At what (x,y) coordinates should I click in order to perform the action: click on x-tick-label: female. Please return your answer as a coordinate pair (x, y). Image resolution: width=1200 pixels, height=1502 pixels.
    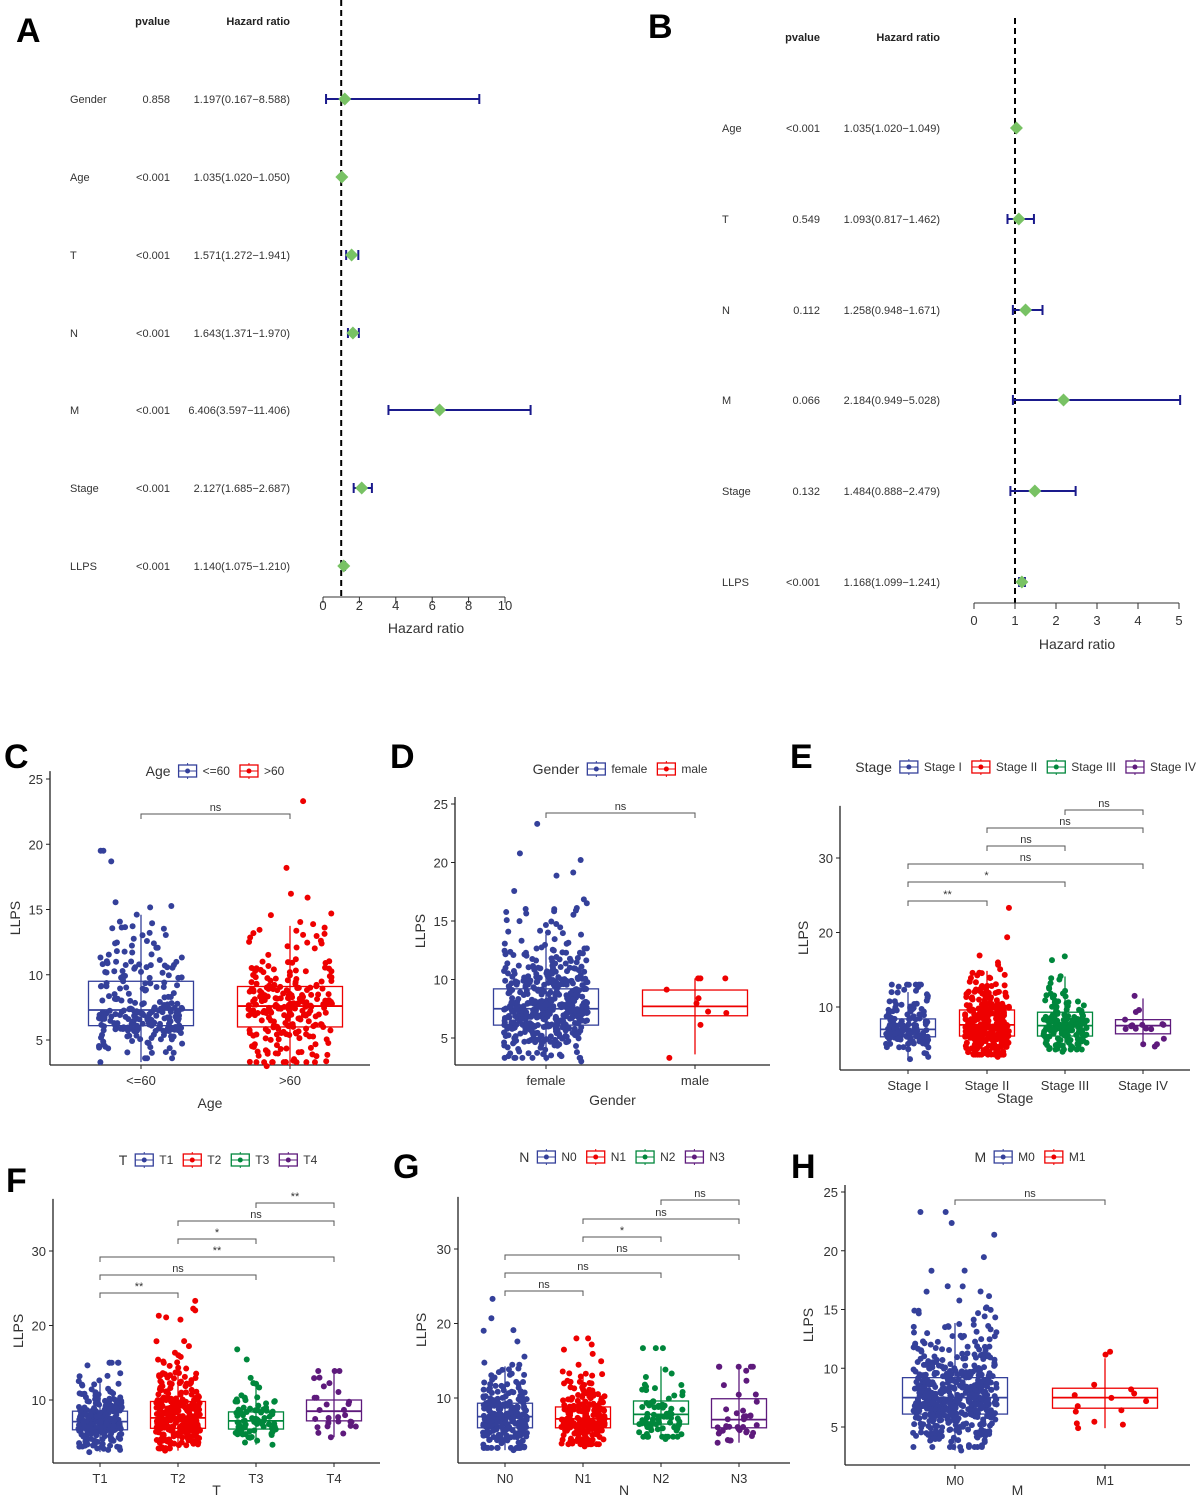
    Looking at the image, I should click on (545, 1080).